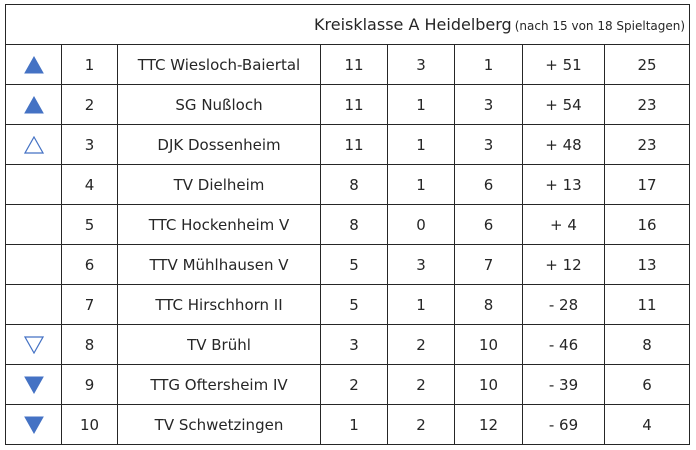 This screenshot has height=450, width=696. I want to click on points-cell: 16, so click(647, 224).